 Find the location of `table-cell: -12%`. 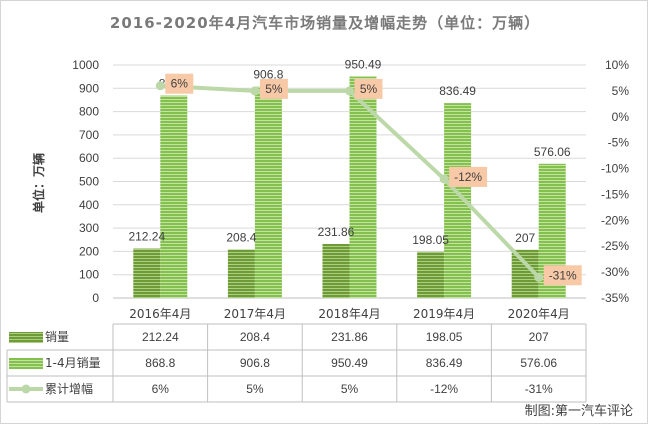

table-cell: -12% is located at coordinates (444, 389).